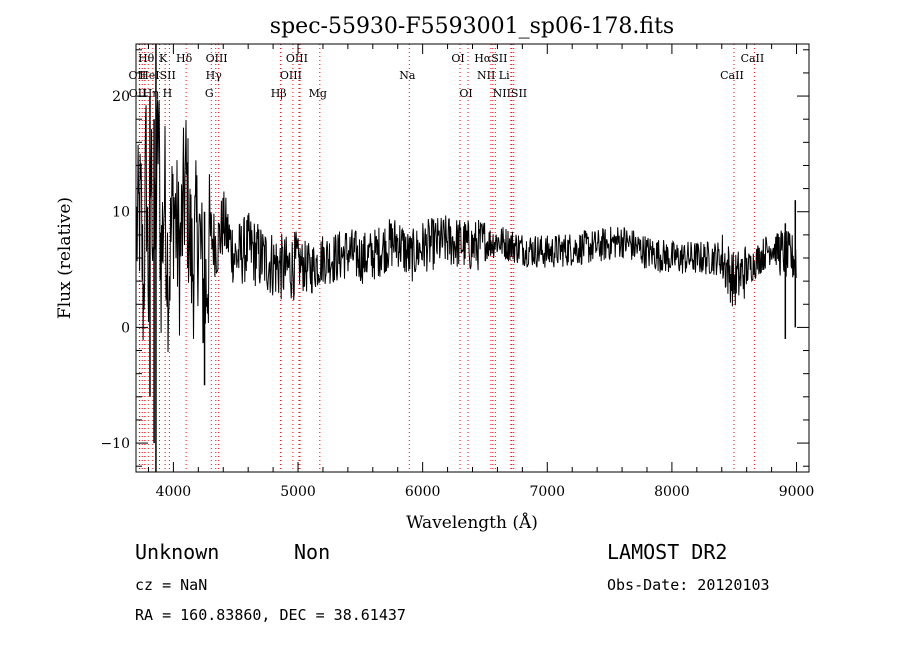 The image size is (900, 650). I want to click on line-label: Hη, so click(151, 93).